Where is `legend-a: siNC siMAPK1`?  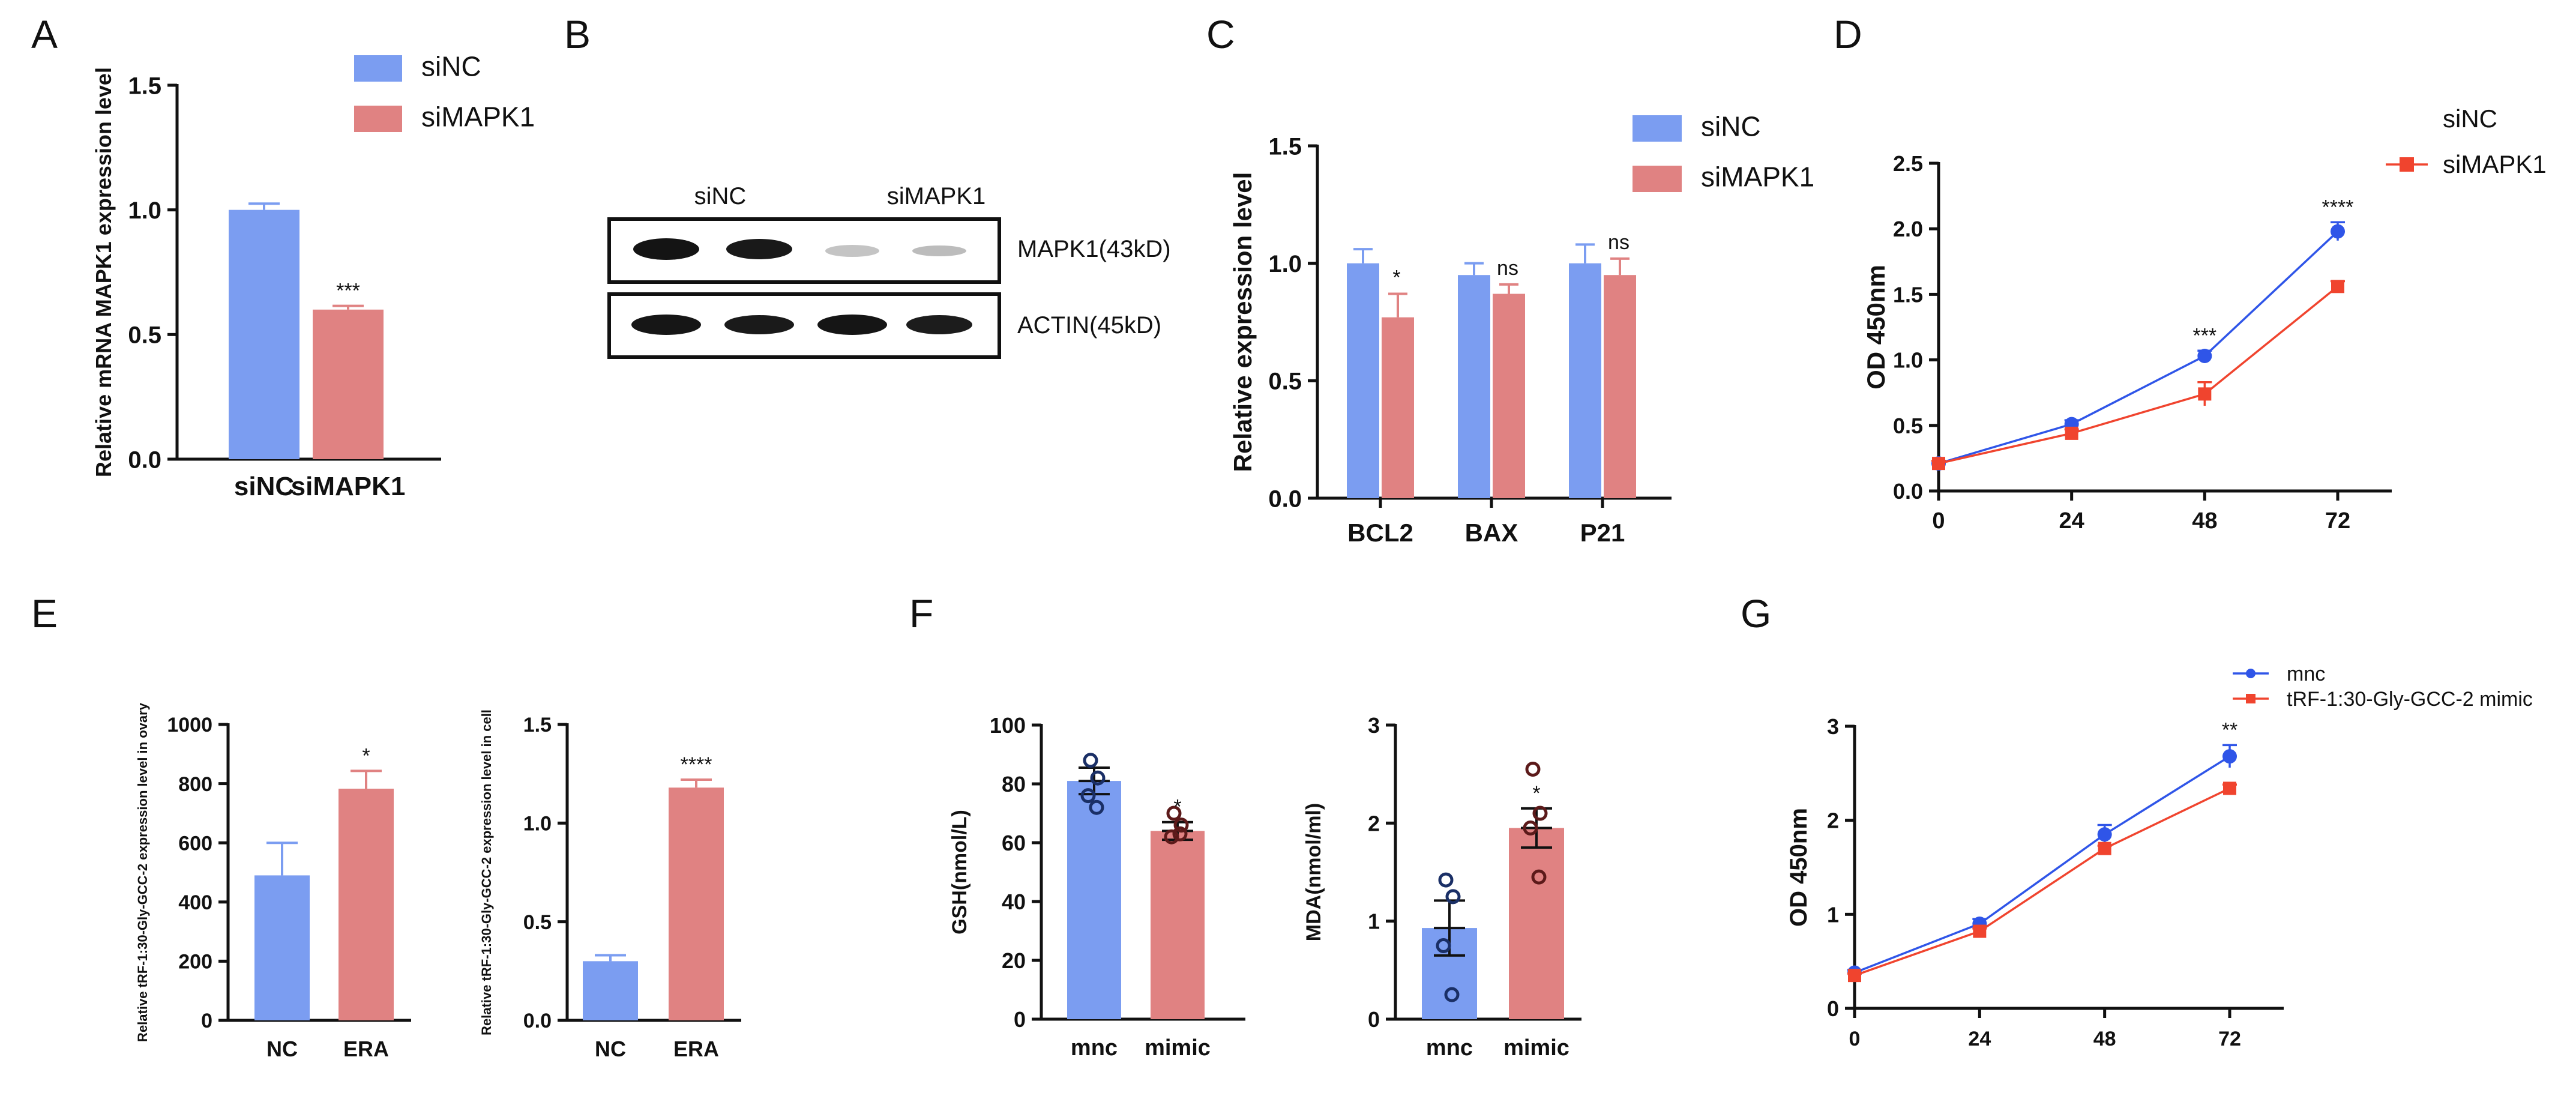 legend-a: siNC siMAPK1 is located at coordinates (444, 91).